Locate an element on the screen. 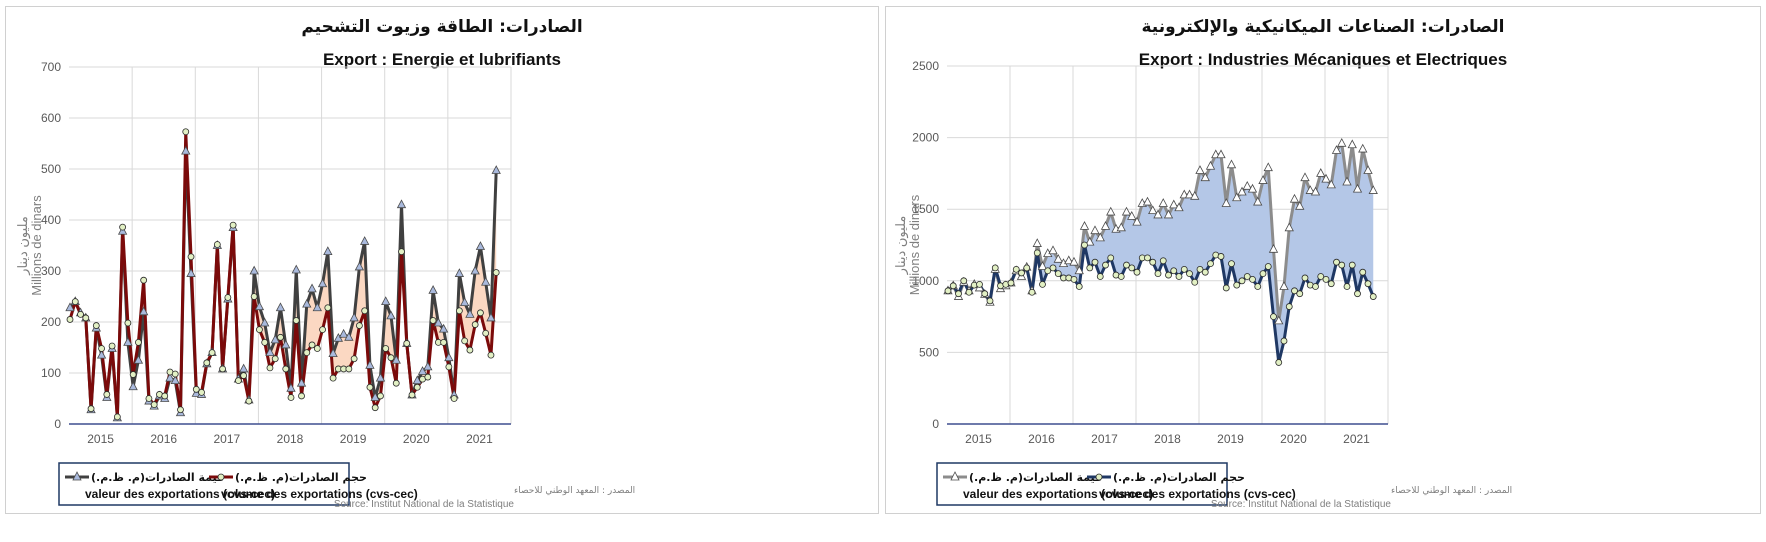 The width and height of the screenshot is (1766, 542). x-tick-label: 2016 is located at coordinates (1041, 439).